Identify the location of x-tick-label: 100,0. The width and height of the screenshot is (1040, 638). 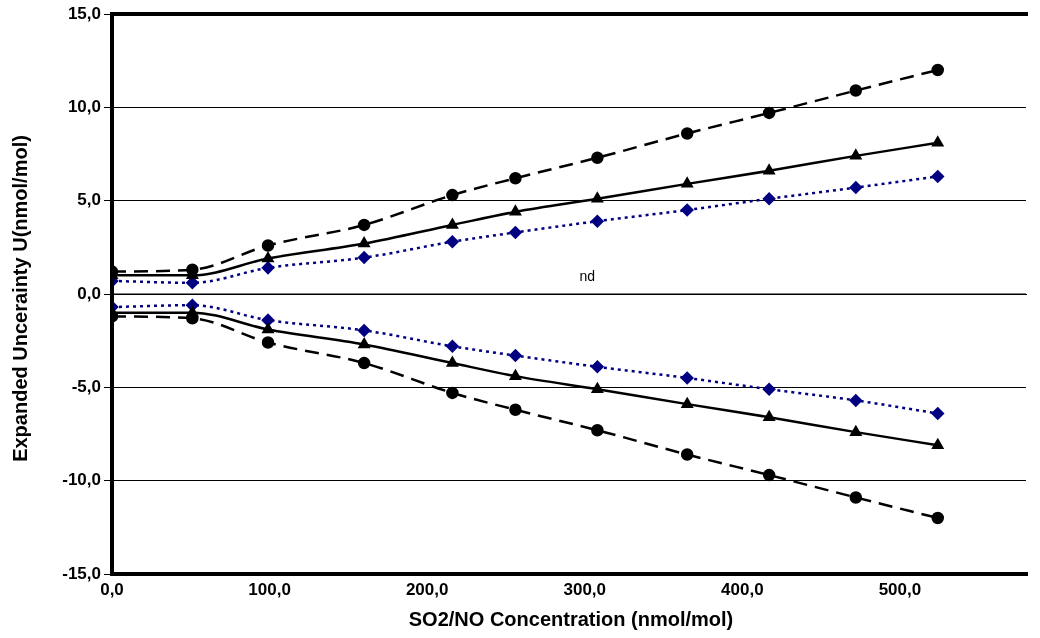
(269, 589).